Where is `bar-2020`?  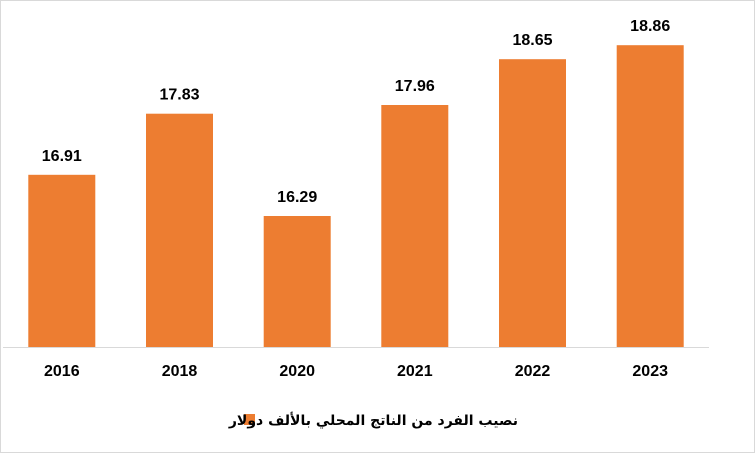 bar-2020 is located at coordinates (297, 281).